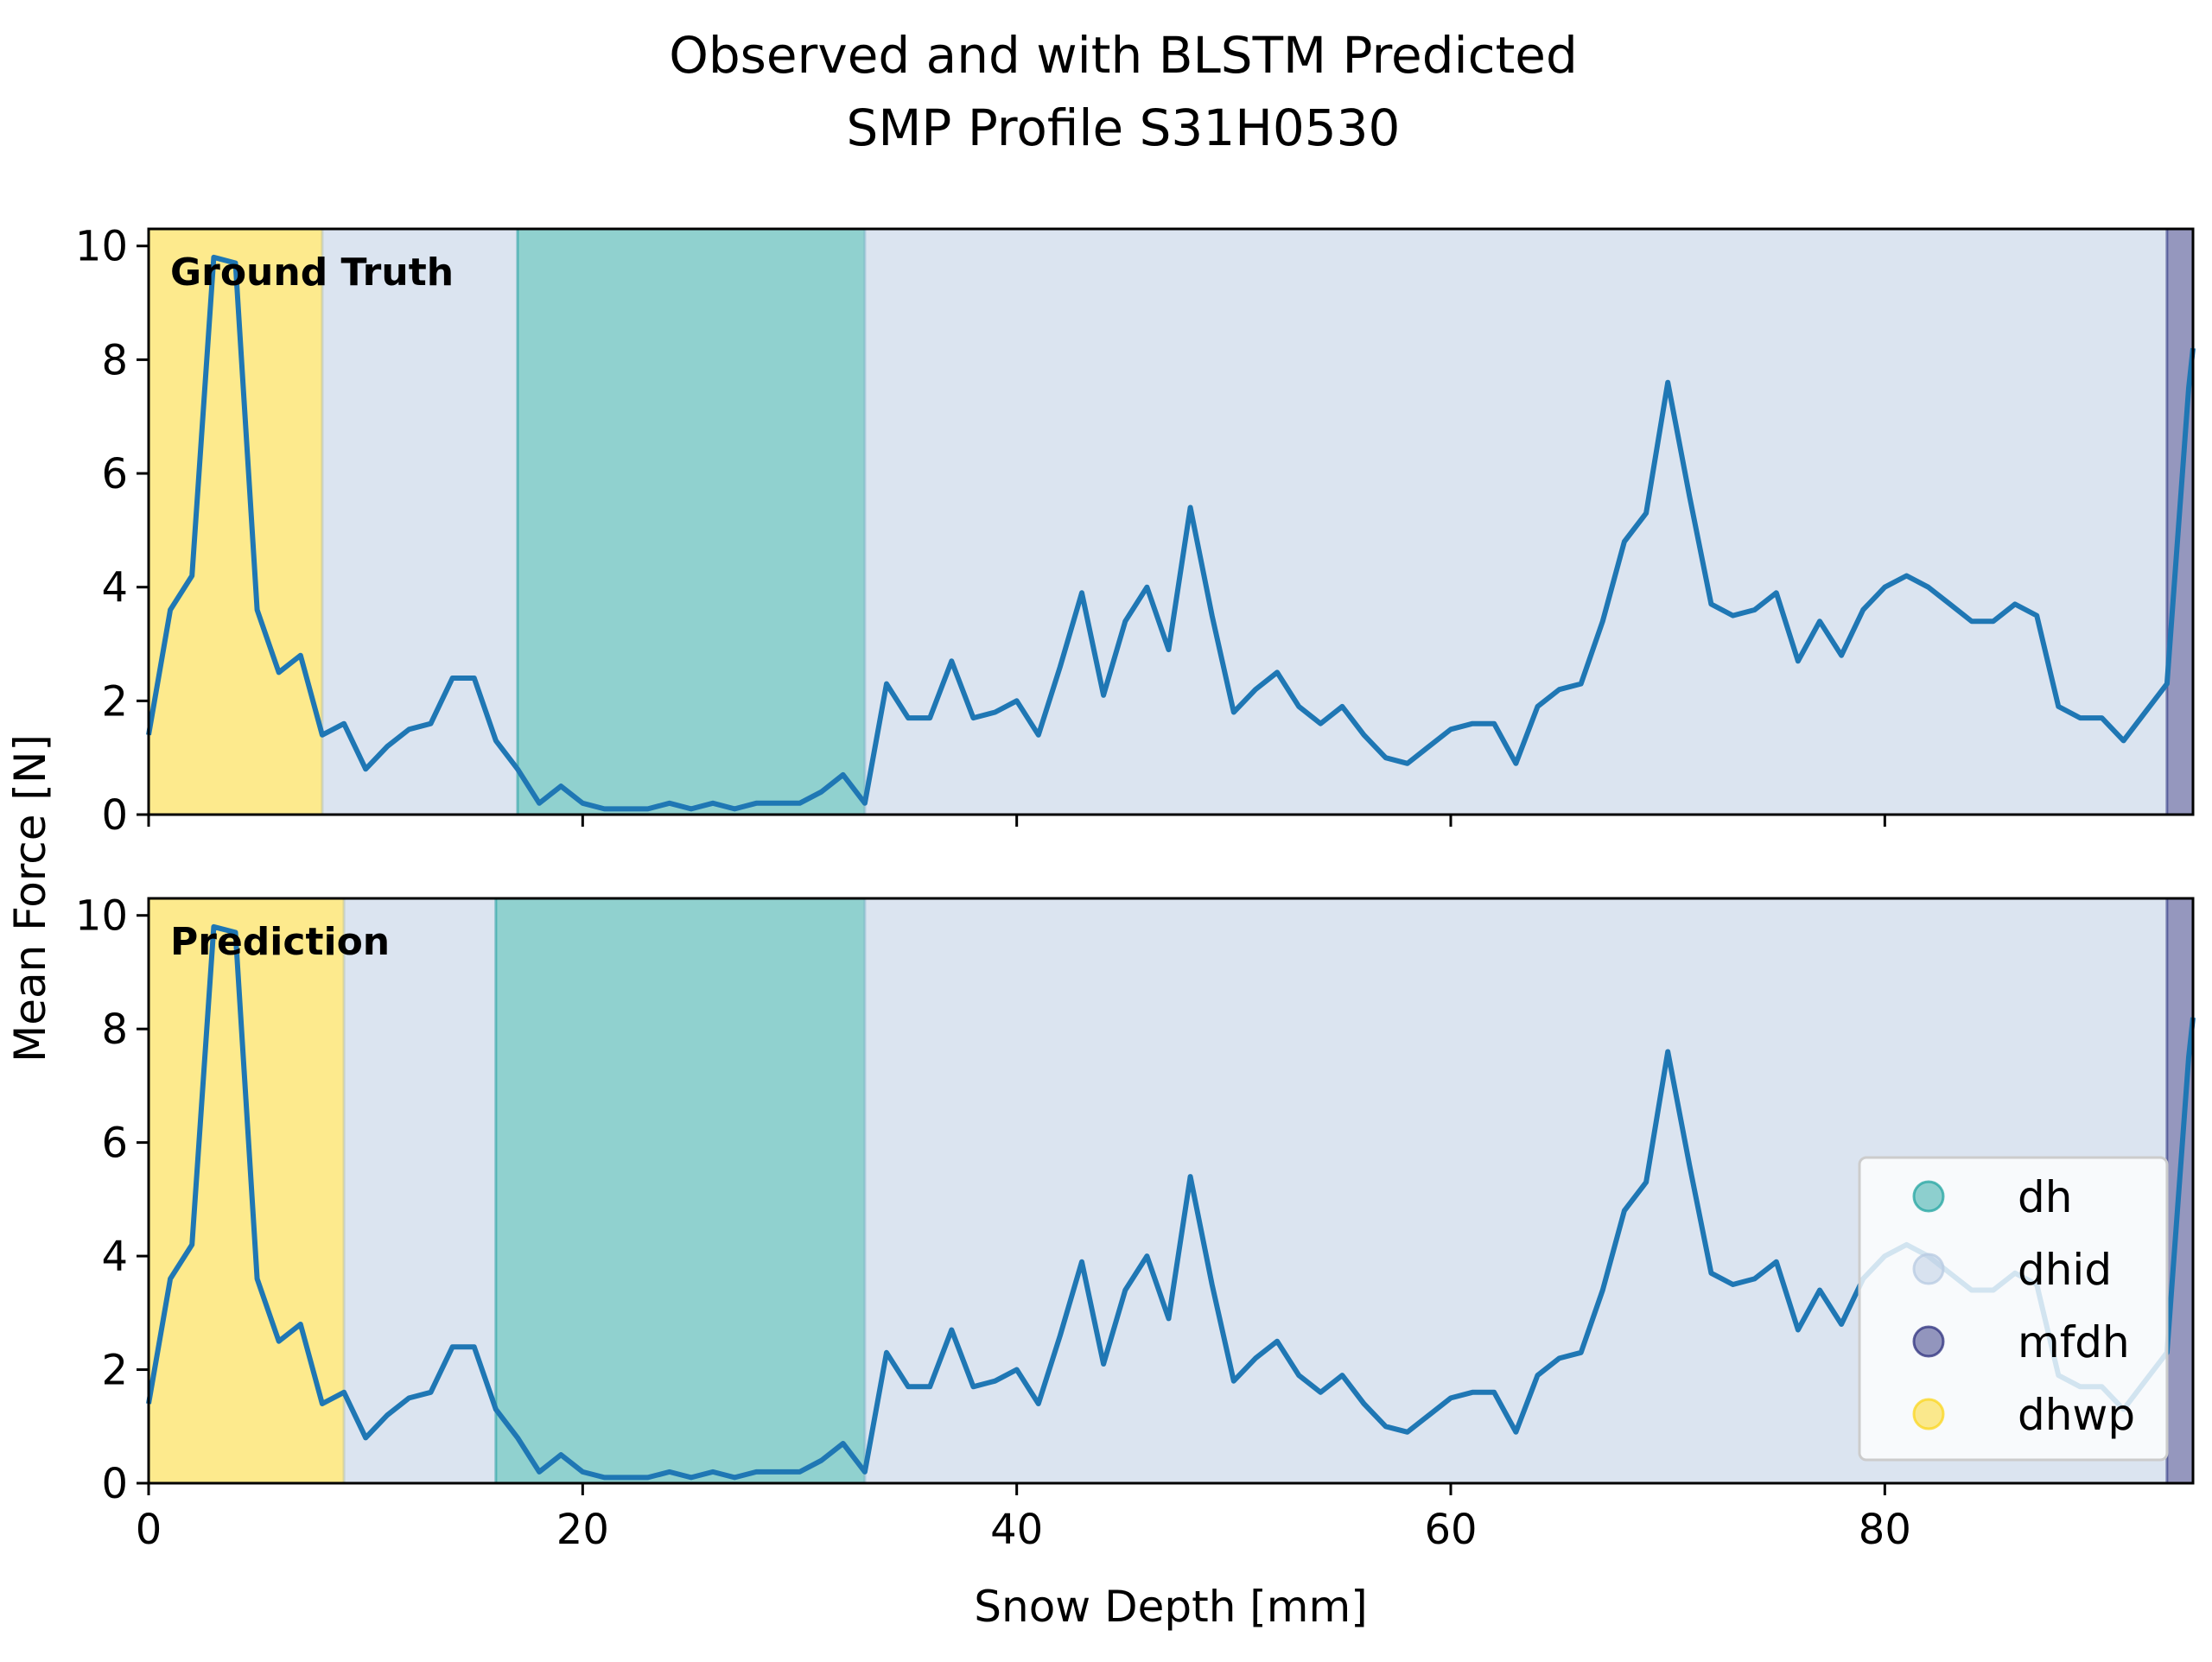  I want to click on legend: dh dhid mfdh dhwp, so click(2013, 1309).